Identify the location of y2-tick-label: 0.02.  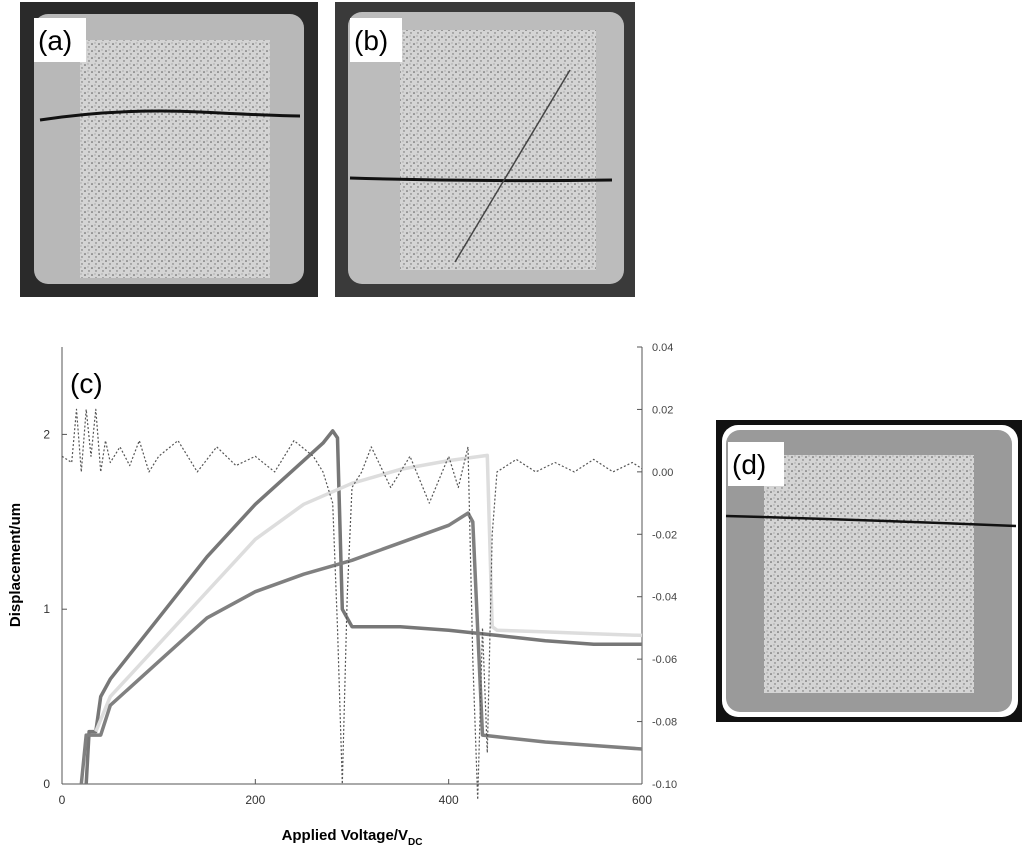
(662, 410).